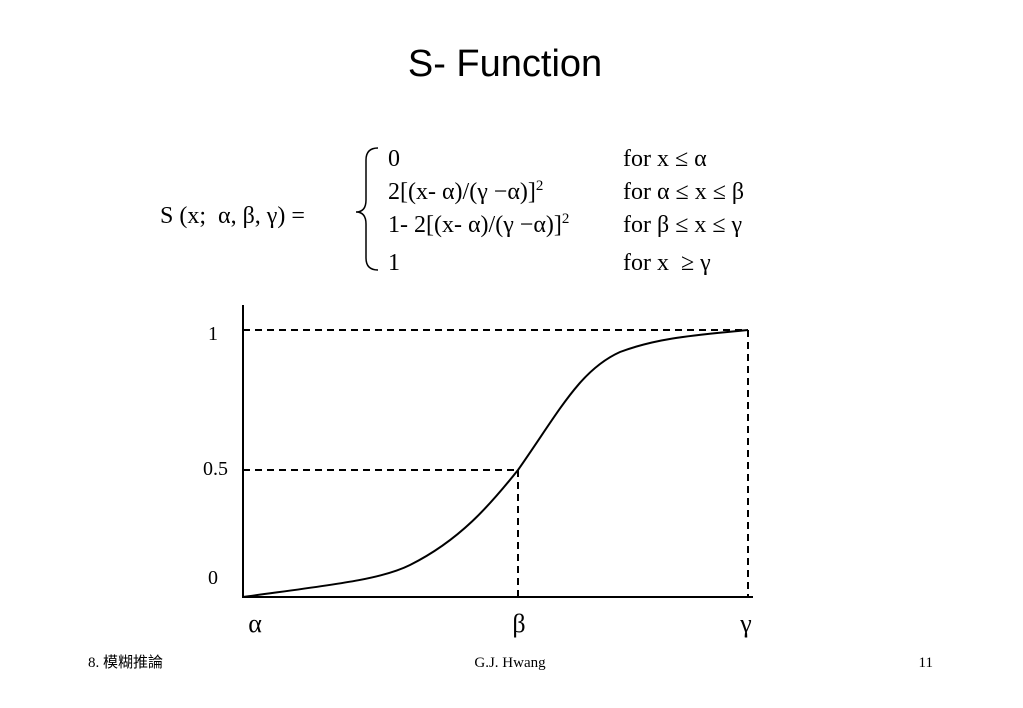  I want to click on x-label: γ, so click(745, 623).